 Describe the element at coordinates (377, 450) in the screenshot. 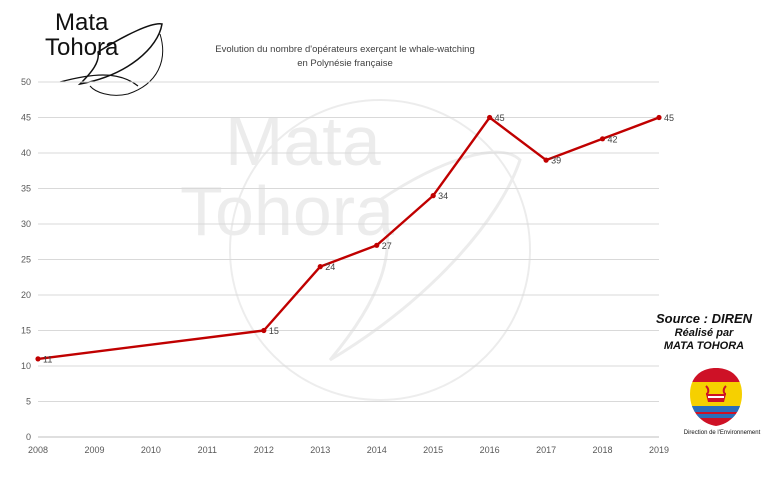

I see `x-tick-label: 2014` at that location.